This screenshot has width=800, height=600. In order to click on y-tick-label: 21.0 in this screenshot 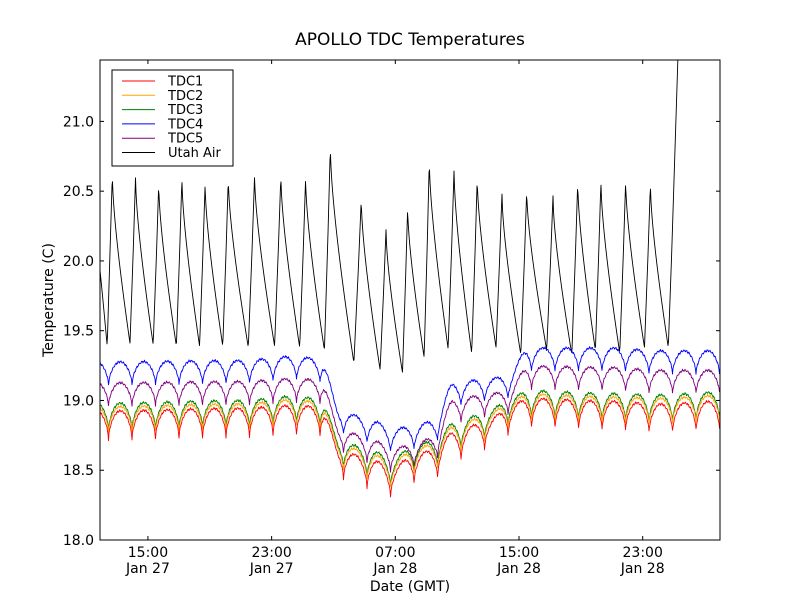, I will do `click(78, 122)`.